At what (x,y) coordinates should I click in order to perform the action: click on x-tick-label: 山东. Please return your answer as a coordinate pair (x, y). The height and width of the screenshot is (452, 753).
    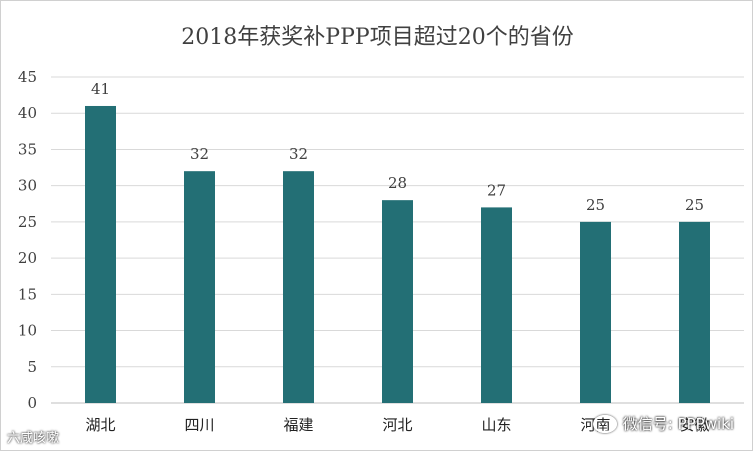
    Looking at the image, I should click on (496, 425).